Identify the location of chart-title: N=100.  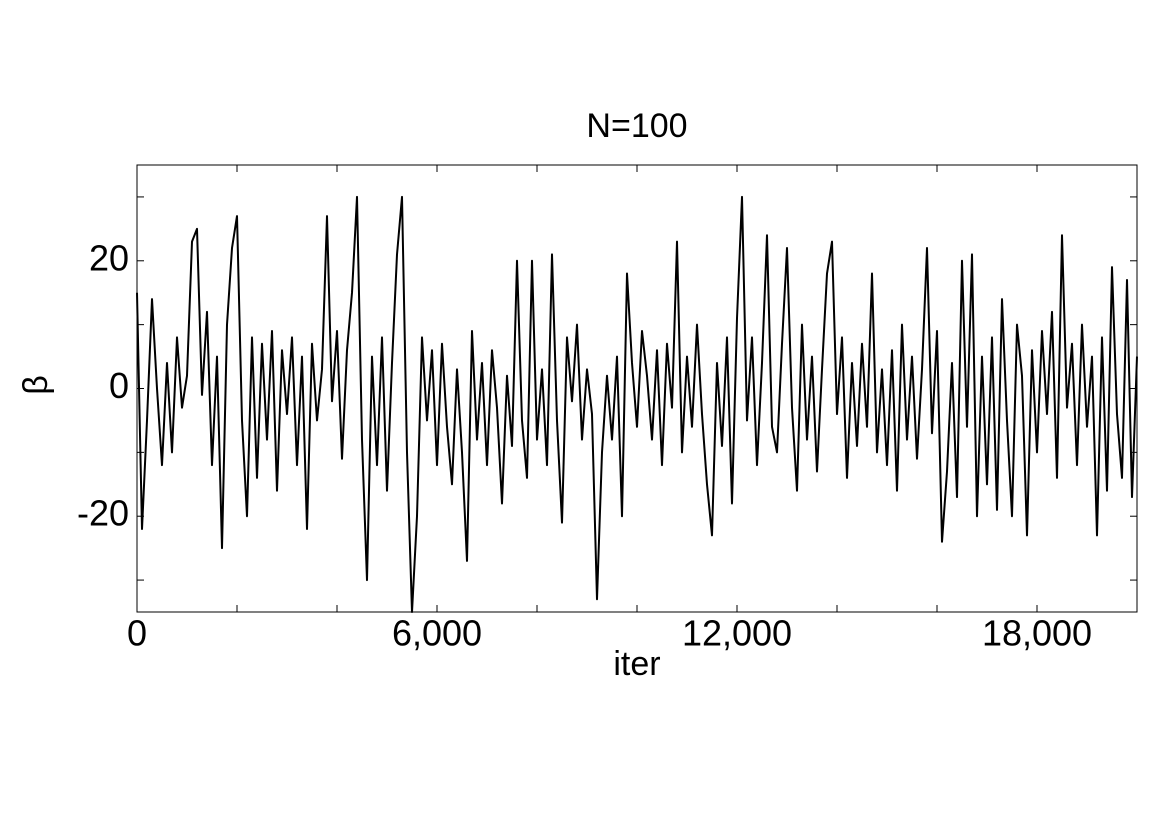
(636, 126).